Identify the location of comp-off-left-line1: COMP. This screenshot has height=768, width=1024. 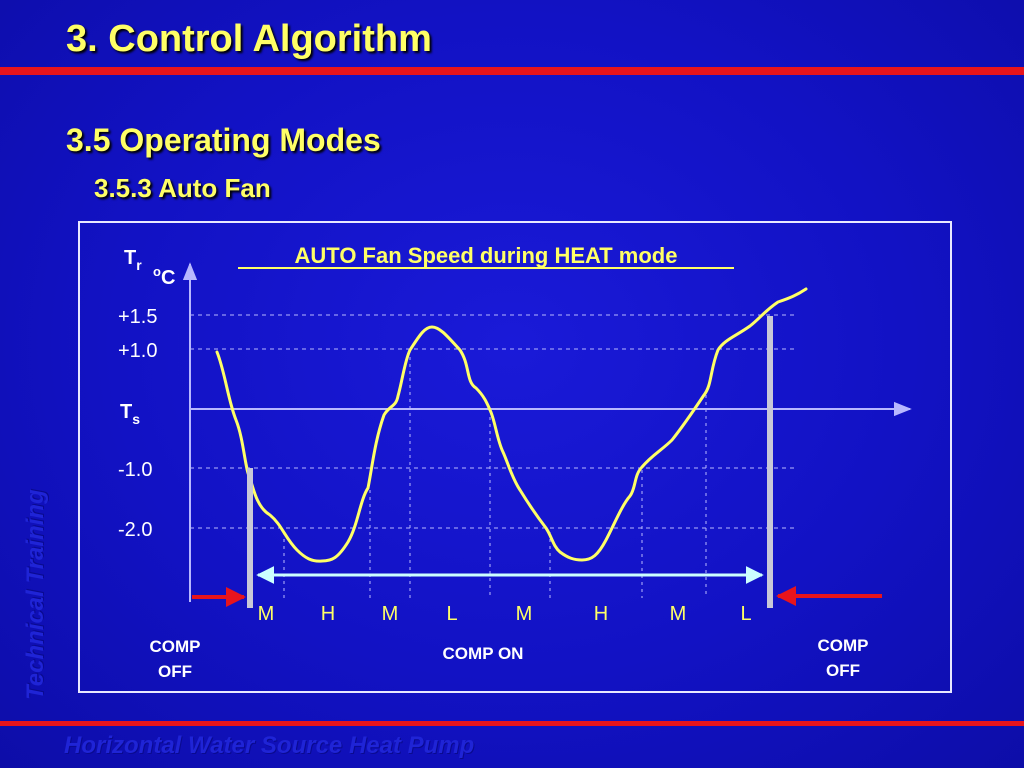
(175, 646).